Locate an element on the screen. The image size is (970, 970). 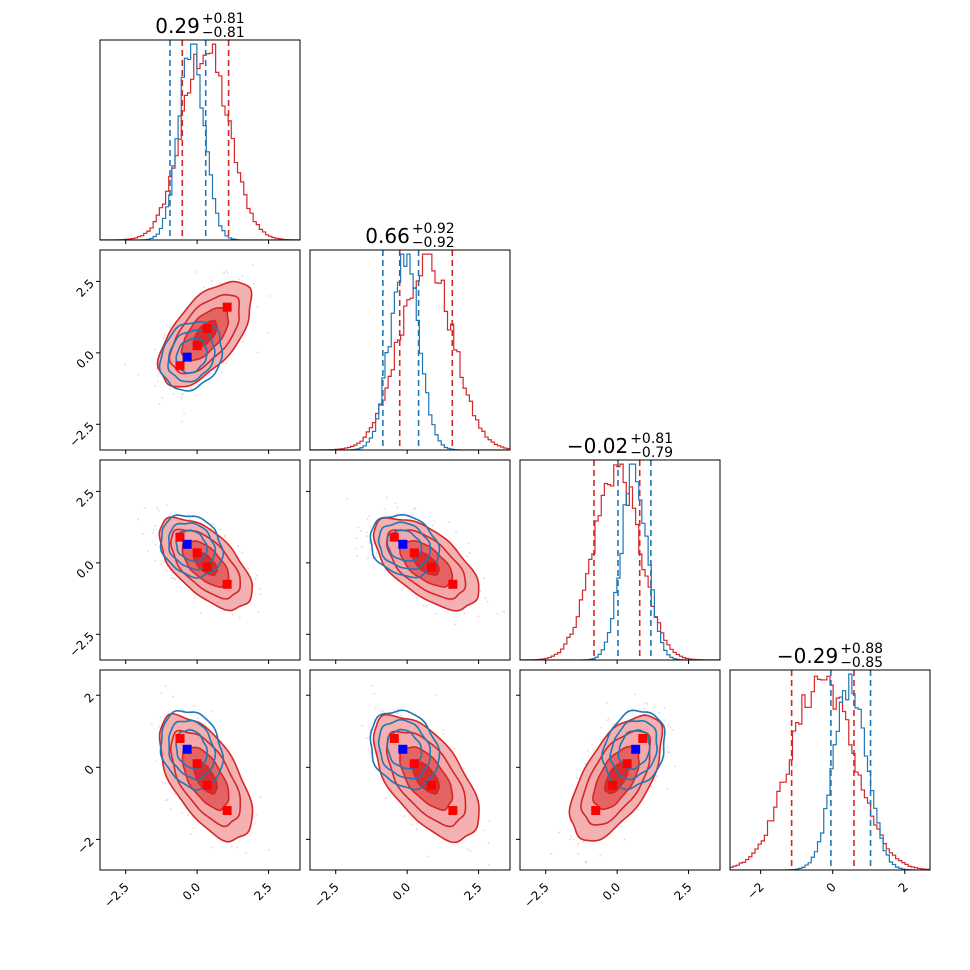
title-value: −0.02 is located at coordinates (597, 446).